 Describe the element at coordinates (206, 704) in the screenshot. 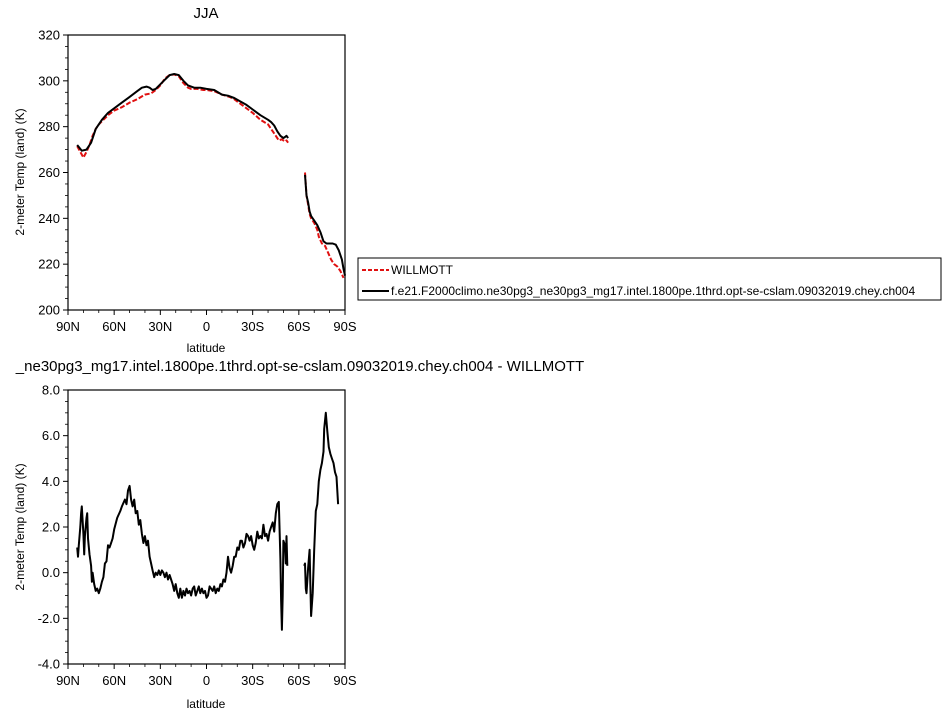

I see `bottom-x-axis-label: latitude` at that location.